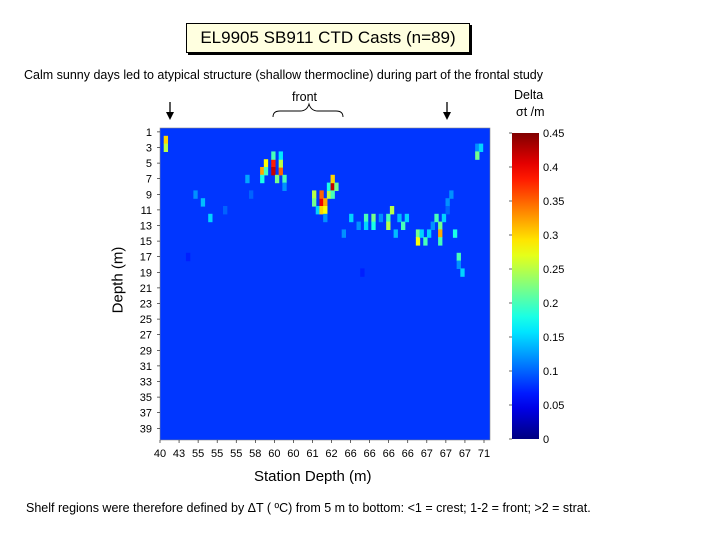 The image size is (720, 540). What do you see at coordinates (465, 454) in the screenshot?
I see `x-tick-label-17: 67` at bounding box center [465, 454].